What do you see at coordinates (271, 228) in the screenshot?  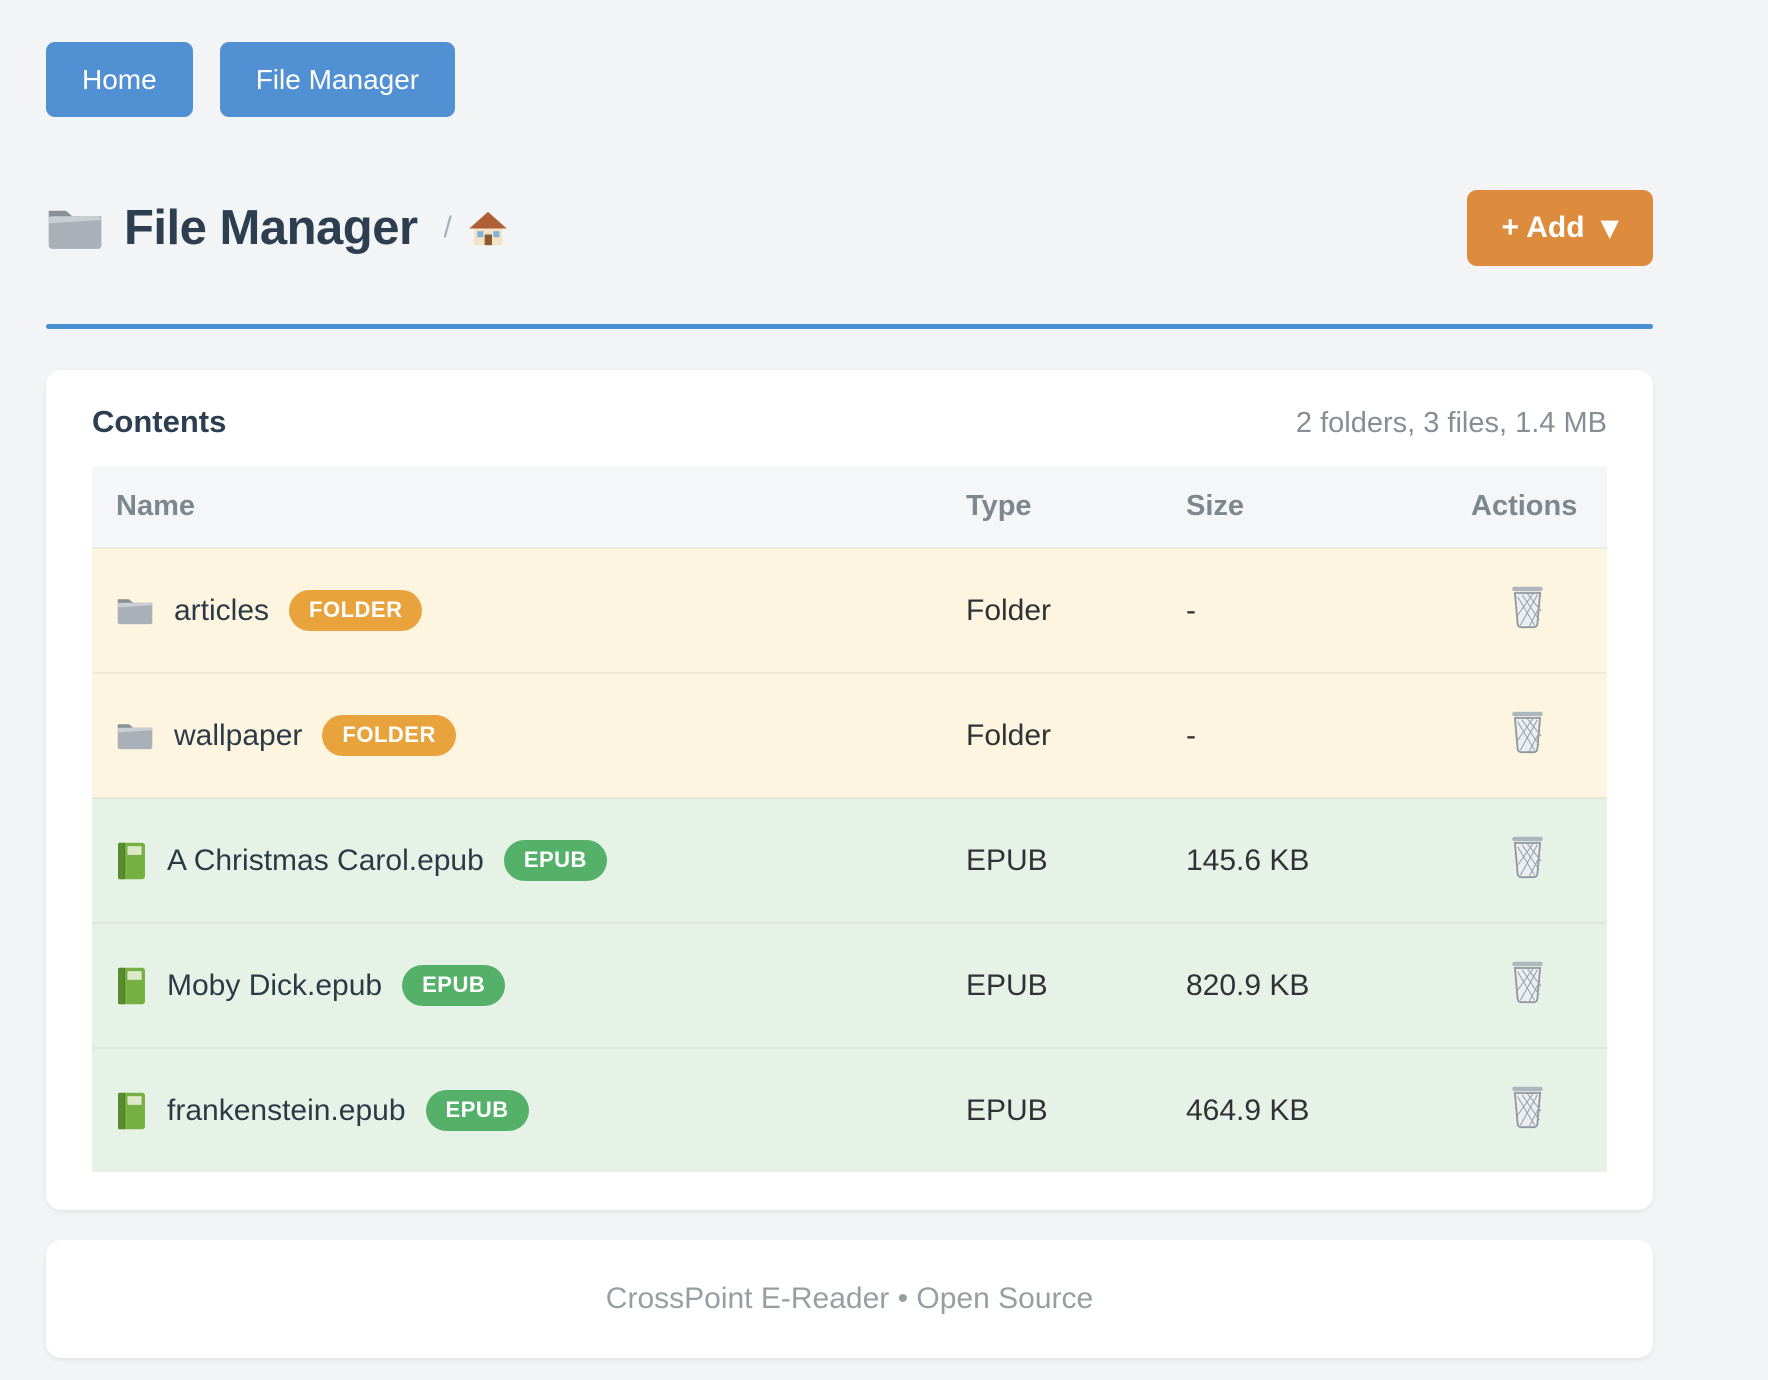 I see `page-title: File Manager` at bounding box center [271, 228].